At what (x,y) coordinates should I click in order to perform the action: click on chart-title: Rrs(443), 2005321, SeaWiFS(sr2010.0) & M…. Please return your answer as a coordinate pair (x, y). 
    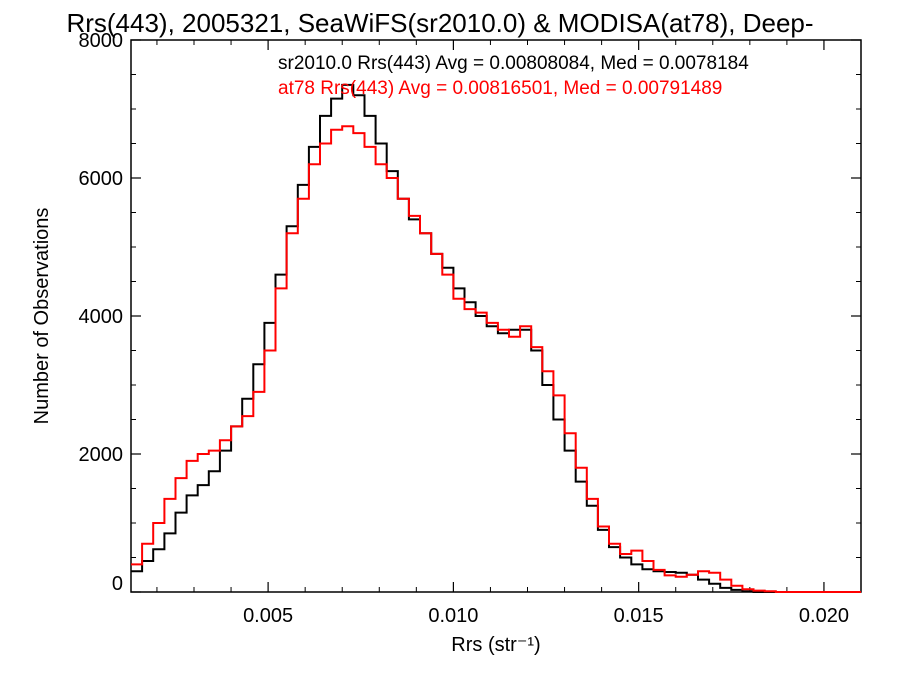
    Looking at the image, I should click on (439, 23).